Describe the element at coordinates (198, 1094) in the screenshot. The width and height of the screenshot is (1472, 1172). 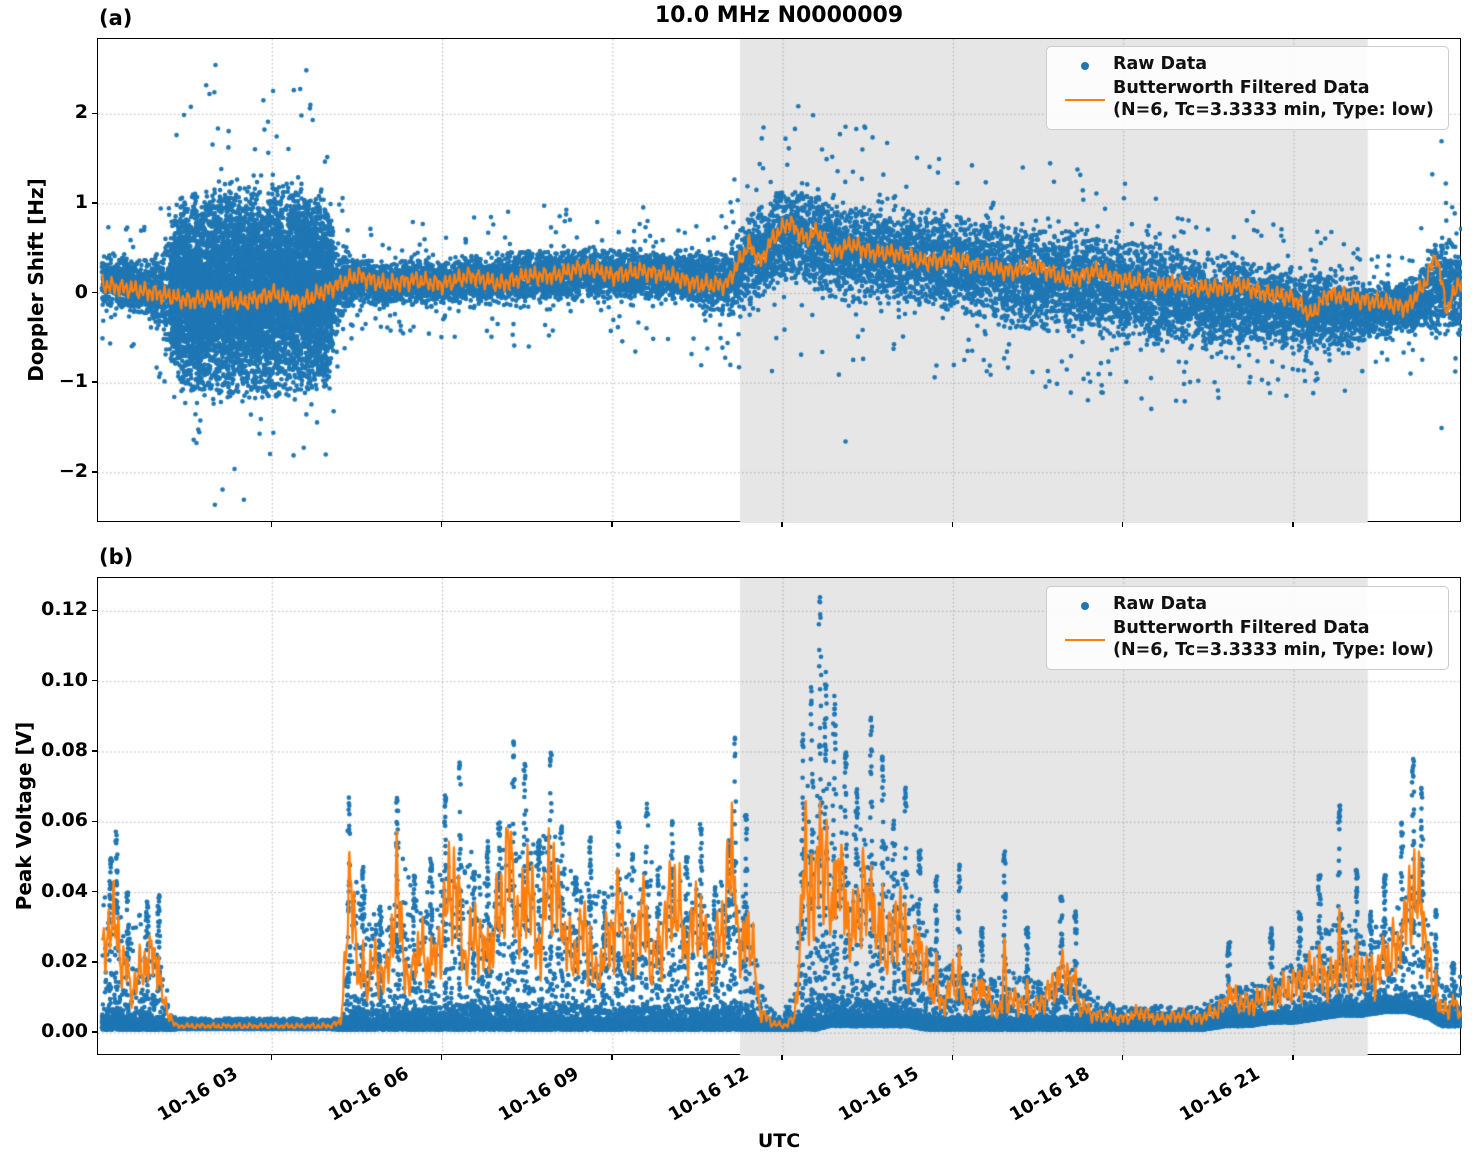
I see `x-tick-label: 10-16 03` at that location.